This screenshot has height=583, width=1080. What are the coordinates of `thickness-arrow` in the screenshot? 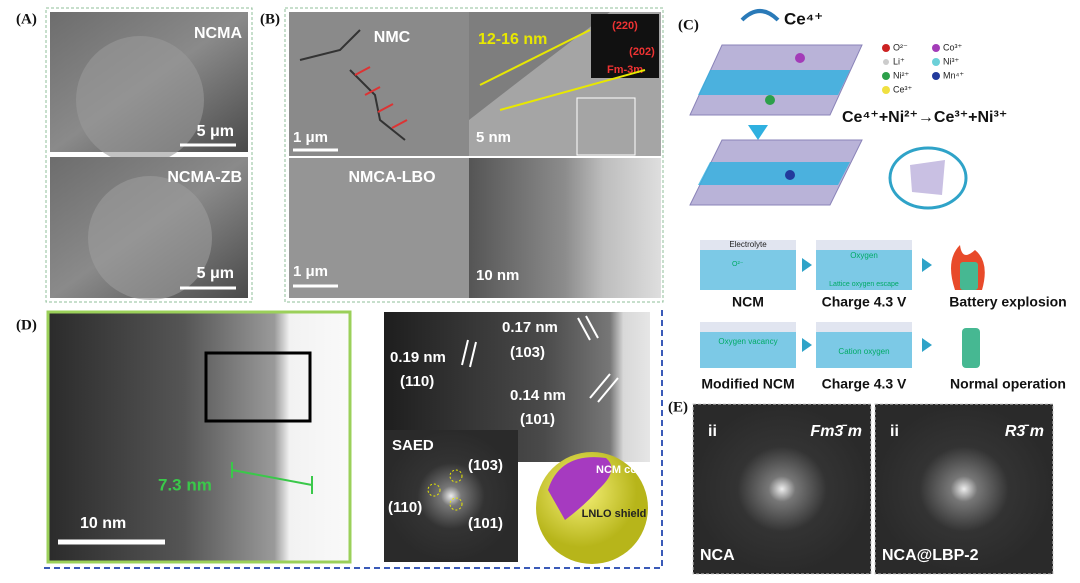 It's located at (272, 477).